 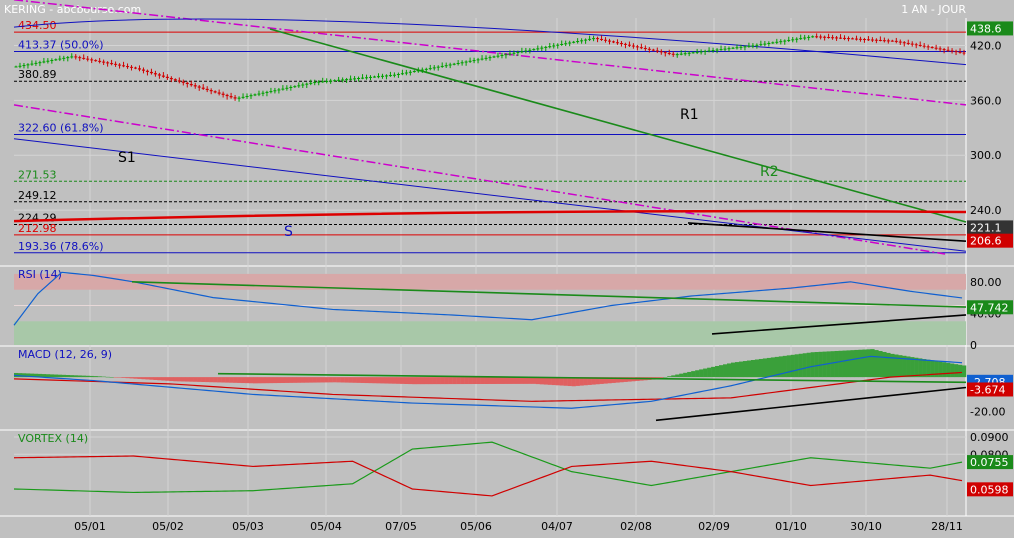 What do you see at coordinates (490, 306) in the screenshot?
I see `rsi-panel: RSI (14)` at bounding box center [490, 306].